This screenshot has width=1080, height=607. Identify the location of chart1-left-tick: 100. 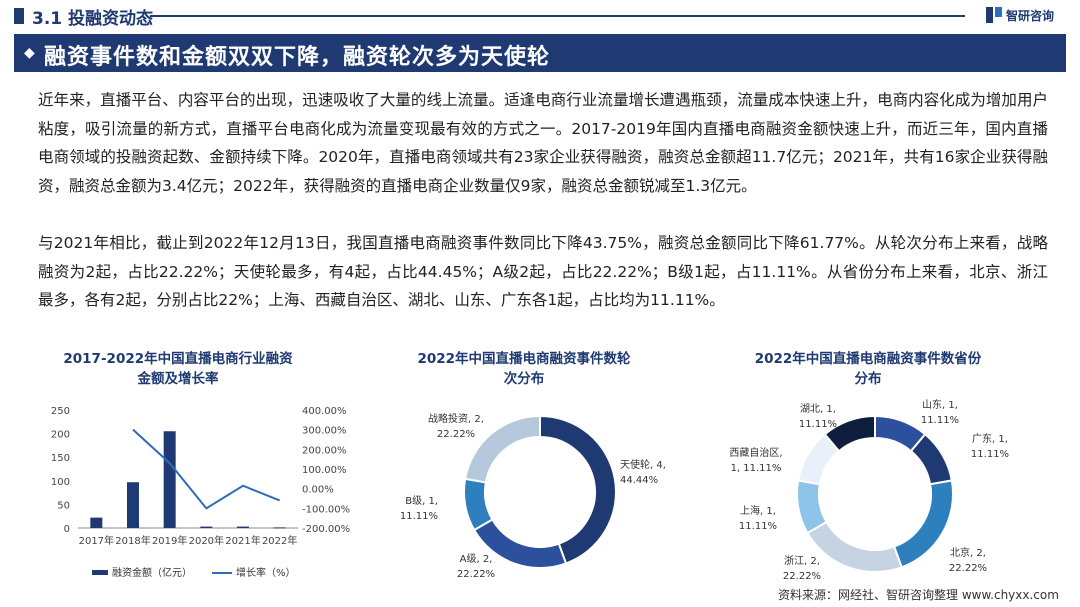
(60, 482).